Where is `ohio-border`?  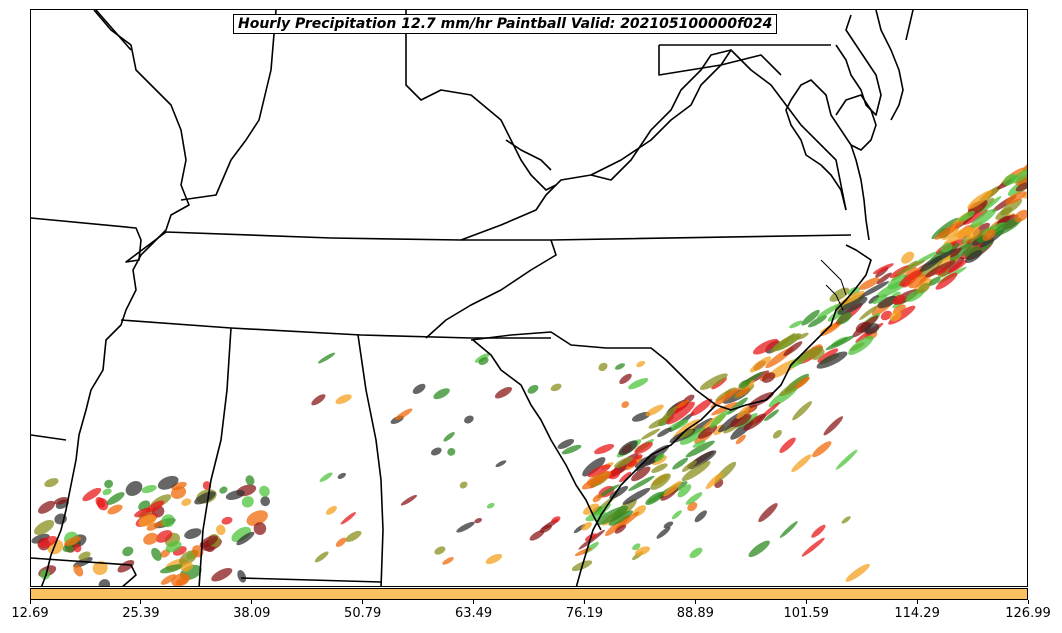
ohio-border is located at coordinates (481, 100).